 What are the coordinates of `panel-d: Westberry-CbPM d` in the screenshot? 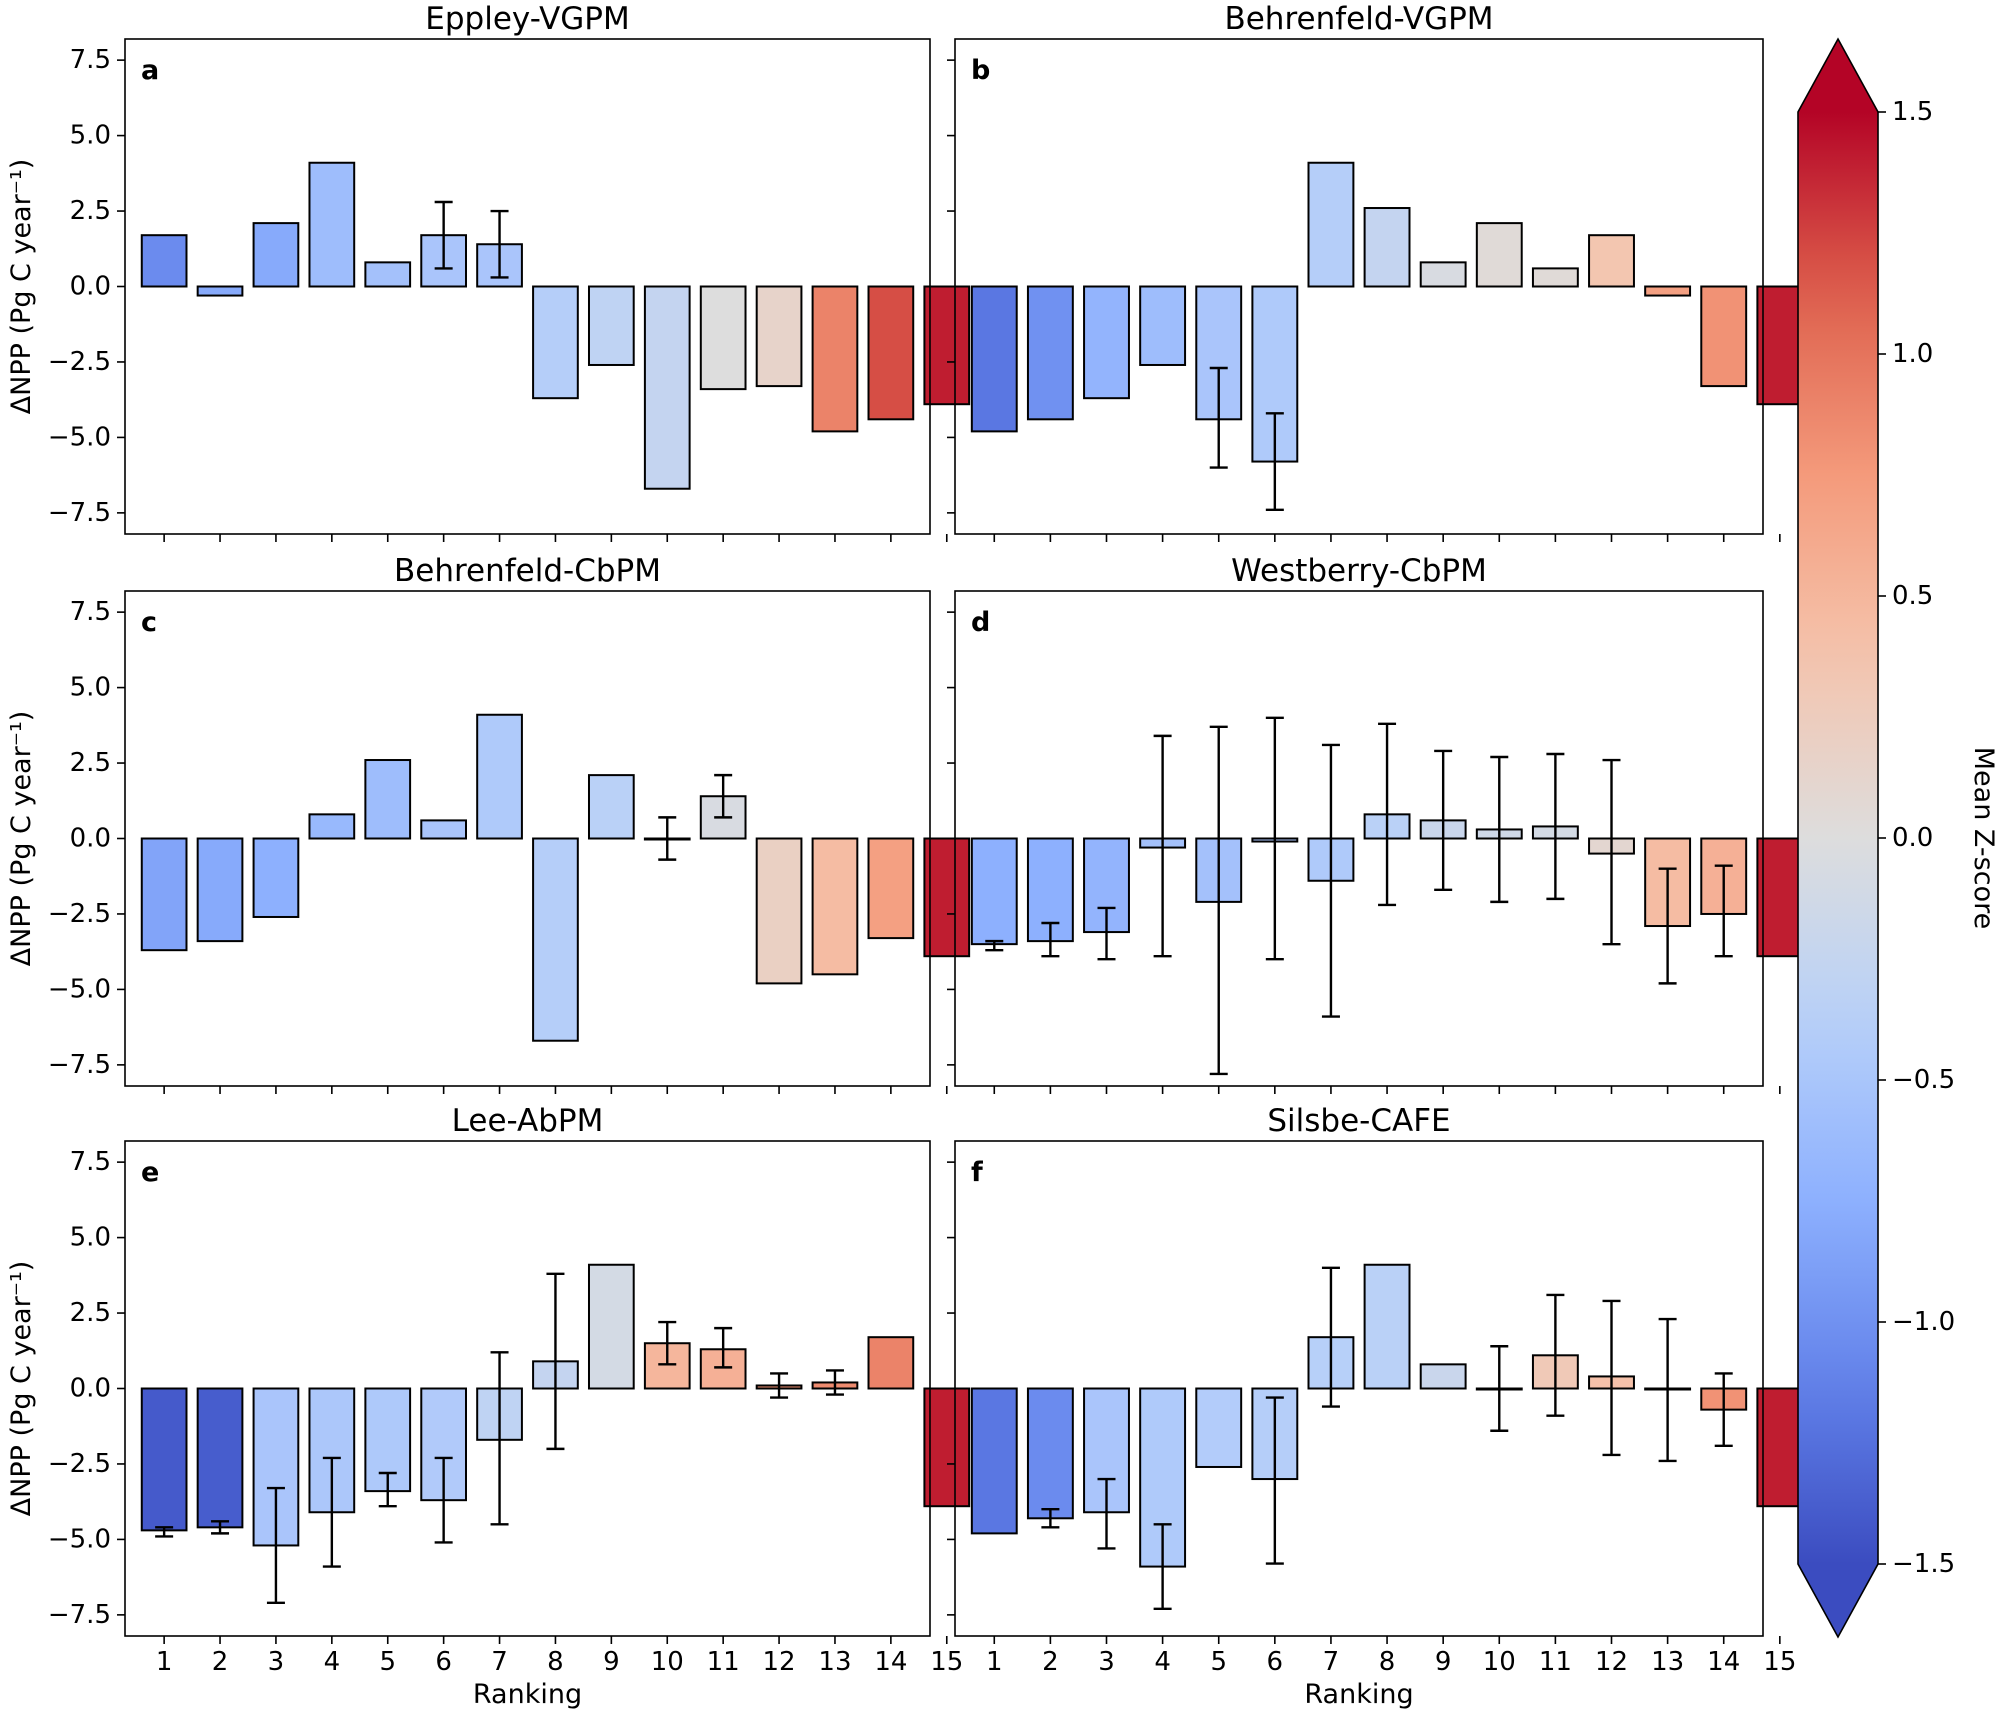 It's located at (1375, 823).